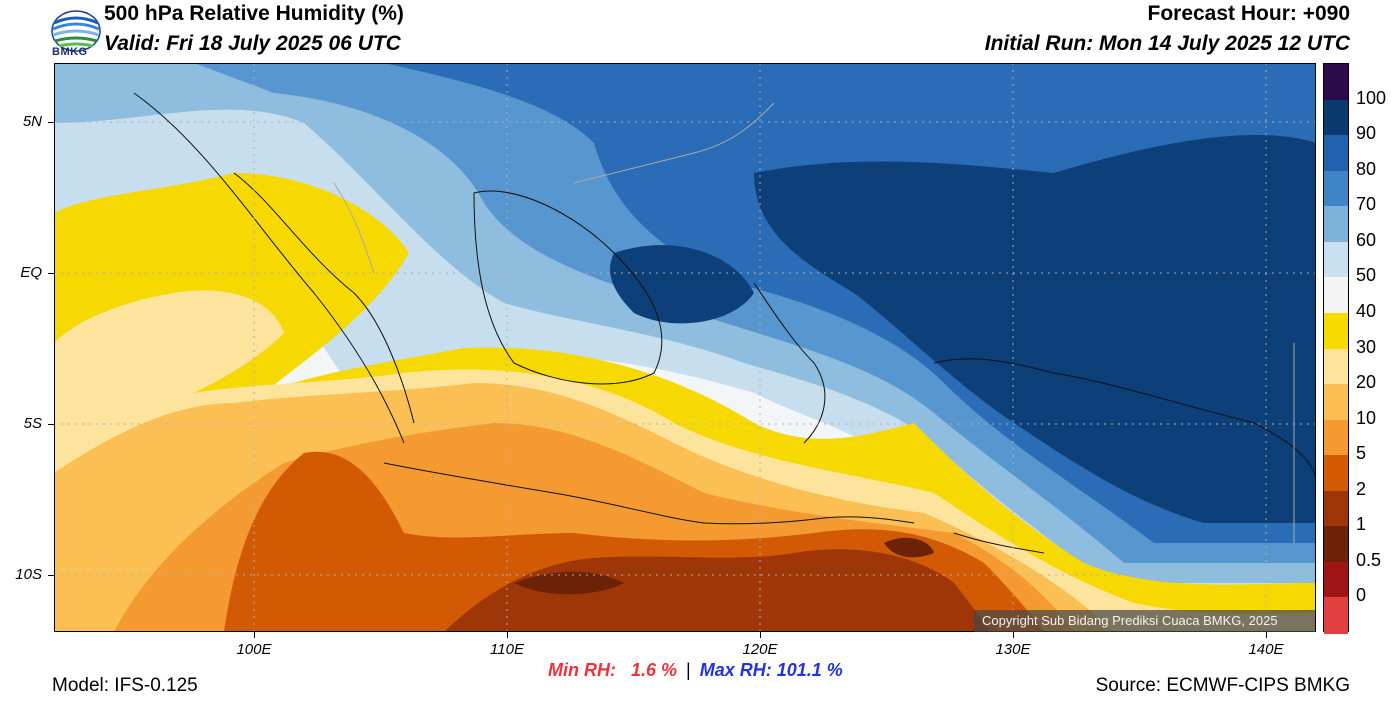 The image size is (1400, 709). I want to click on colorbar-label: 60, so click(1366, 239).